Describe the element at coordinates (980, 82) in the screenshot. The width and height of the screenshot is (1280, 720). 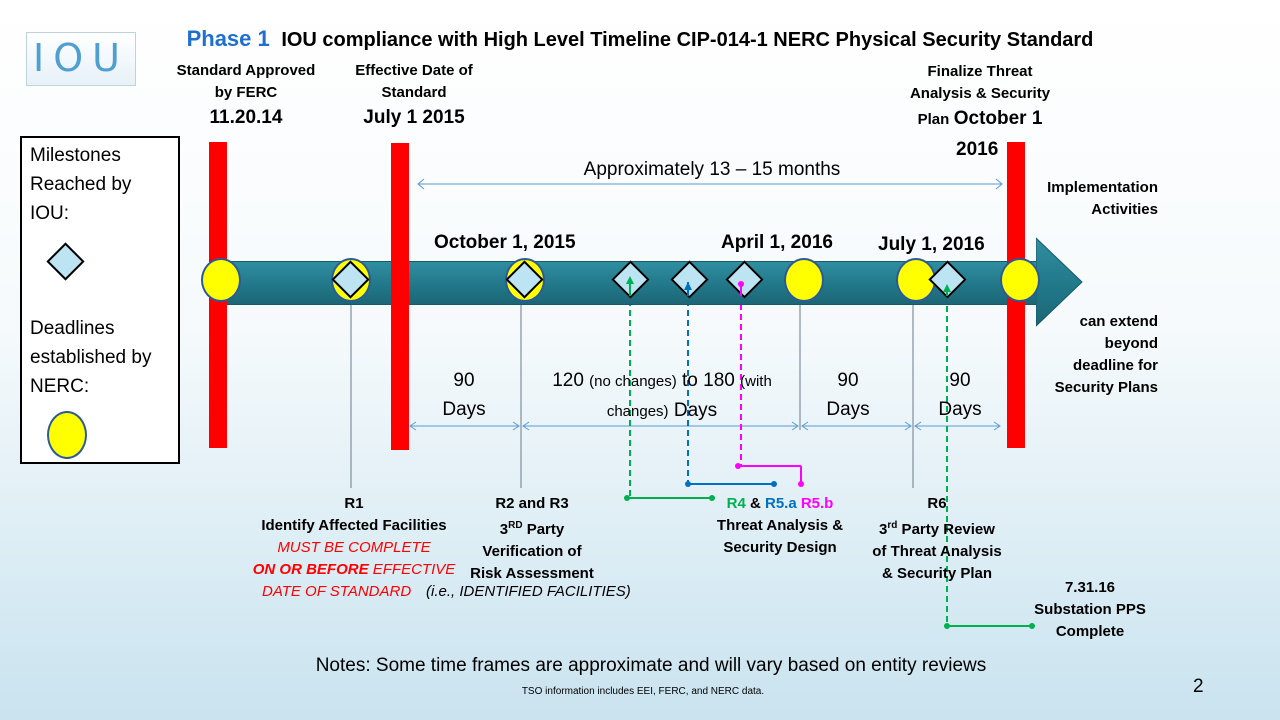
I see `finalize-label: Finalize Threat Analysis & Security` at that location.